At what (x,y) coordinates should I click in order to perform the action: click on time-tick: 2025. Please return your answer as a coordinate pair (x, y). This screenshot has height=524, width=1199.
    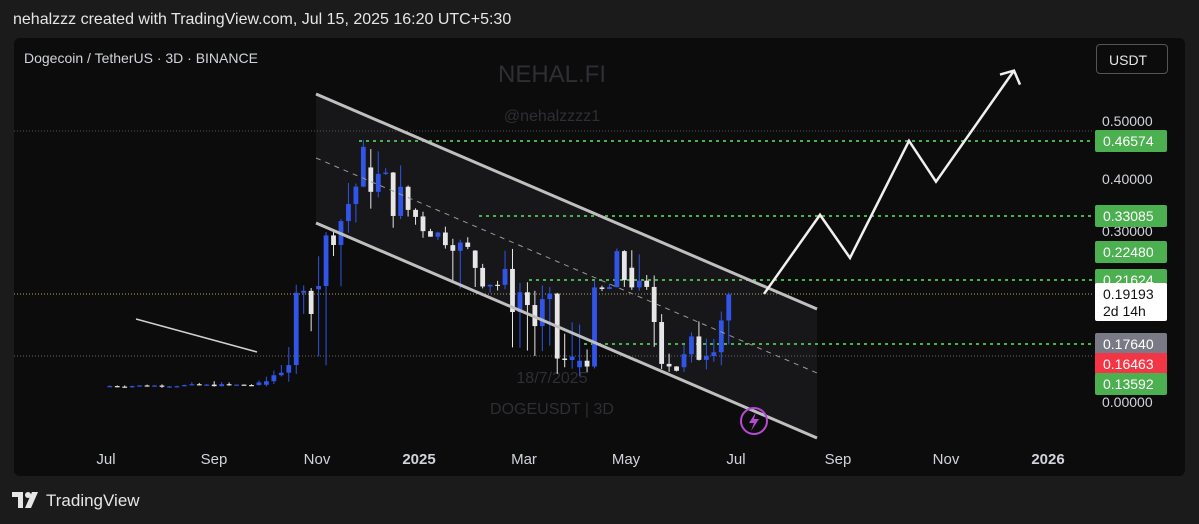
    Looking at the image, I should click on (418, 459).